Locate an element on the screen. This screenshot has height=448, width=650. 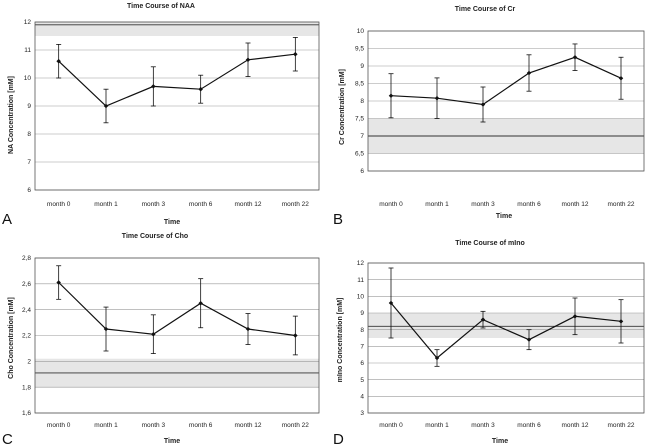
y-axis-label: Cr Concentration [mM] is located at coordinates (342, 107).